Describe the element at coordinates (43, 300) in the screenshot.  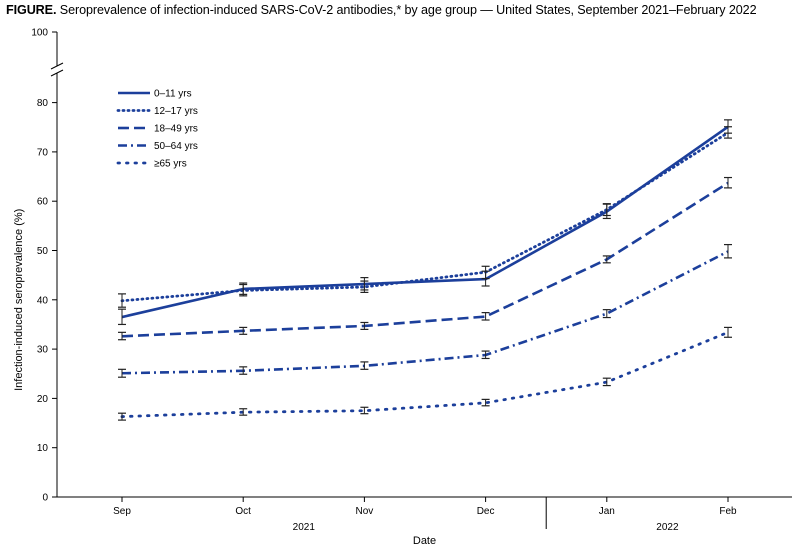
I see `y-tick-label: 40` at that location.